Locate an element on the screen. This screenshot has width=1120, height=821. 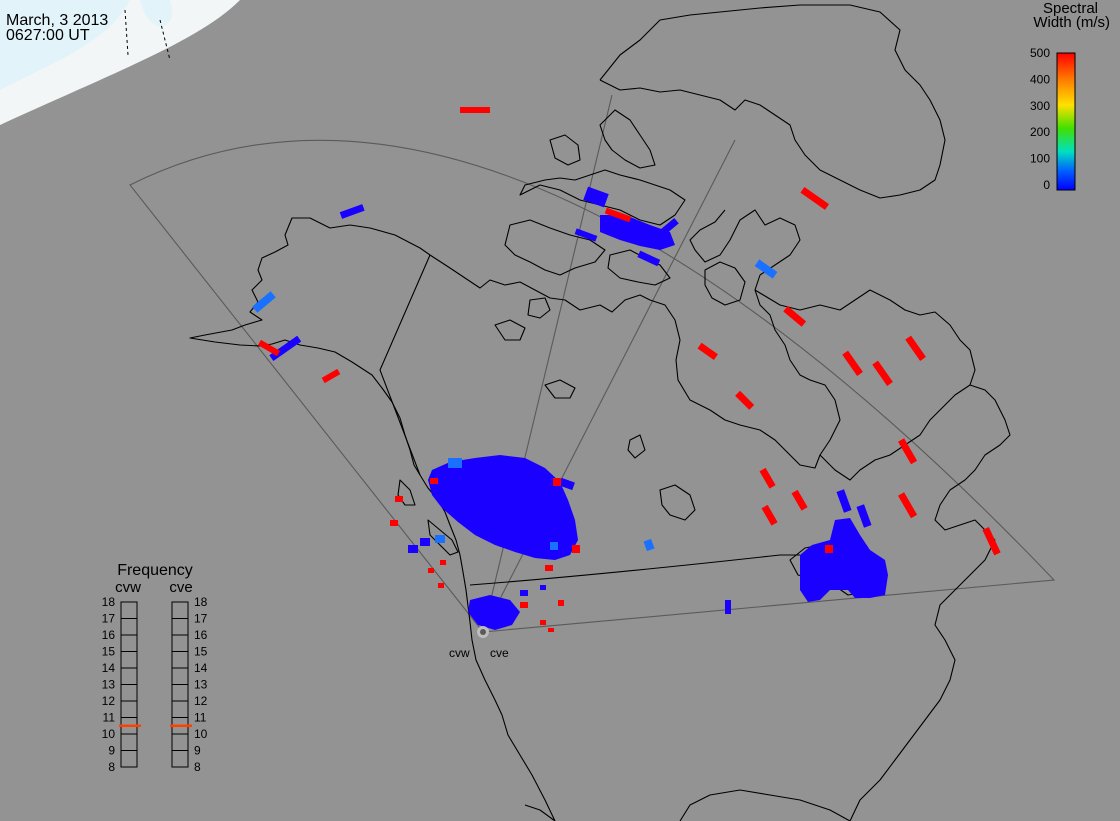
frequency-radar-left: cvw is located at coordinates (128, 587).